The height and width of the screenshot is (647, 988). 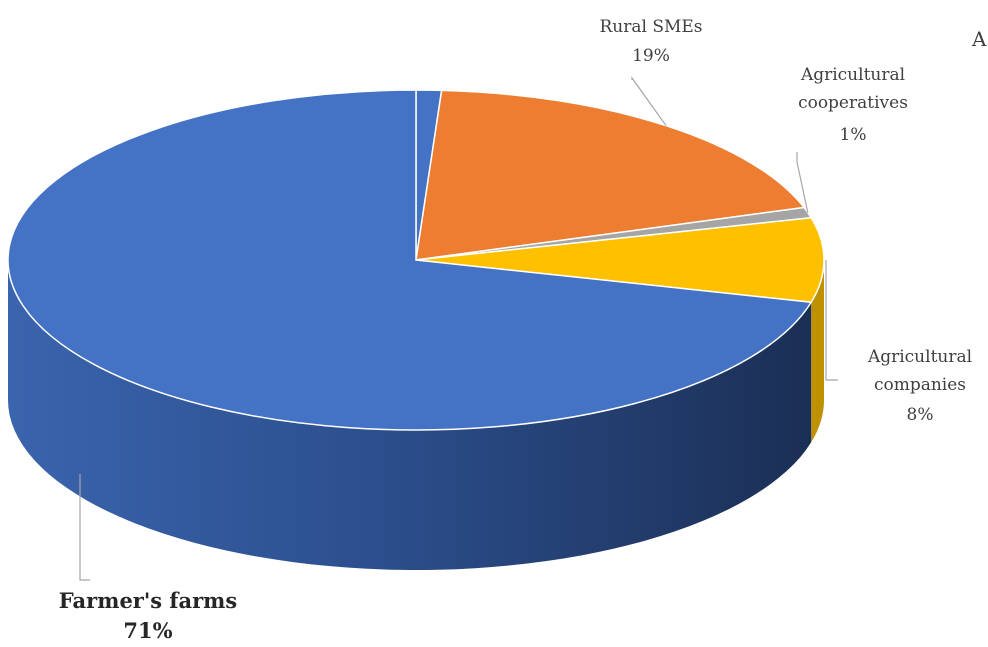 What do you see at coordinates (817, 351) in the screenshot?
I see `pie-side-companies` at bounding box center [817, 351].